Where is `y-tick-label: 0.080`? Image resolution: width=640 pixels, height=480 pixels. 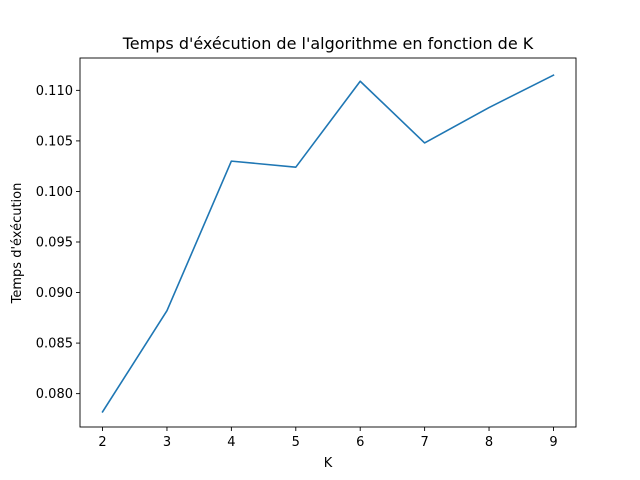
y-tick-label: 0.080 is located at coordinates (54, 394).